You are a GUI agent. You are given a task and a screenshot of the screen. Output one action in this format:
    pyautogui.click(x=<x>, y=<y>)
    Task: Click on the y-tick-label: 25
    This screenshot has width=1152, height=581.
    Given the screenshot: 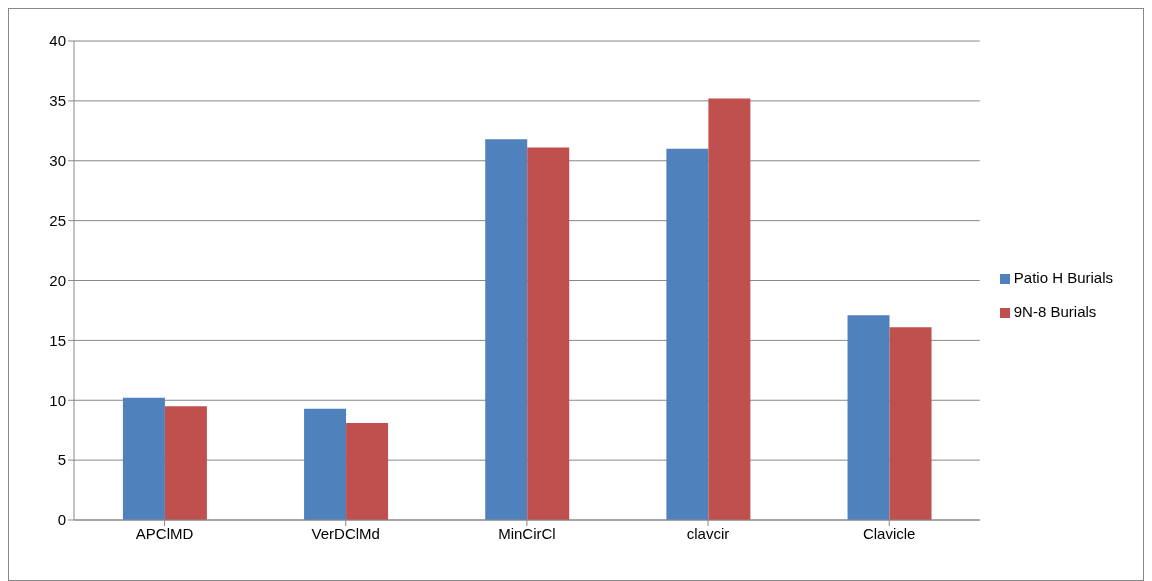 What is the action you would take?
    pyautogui.click(x=57, y=220)
    